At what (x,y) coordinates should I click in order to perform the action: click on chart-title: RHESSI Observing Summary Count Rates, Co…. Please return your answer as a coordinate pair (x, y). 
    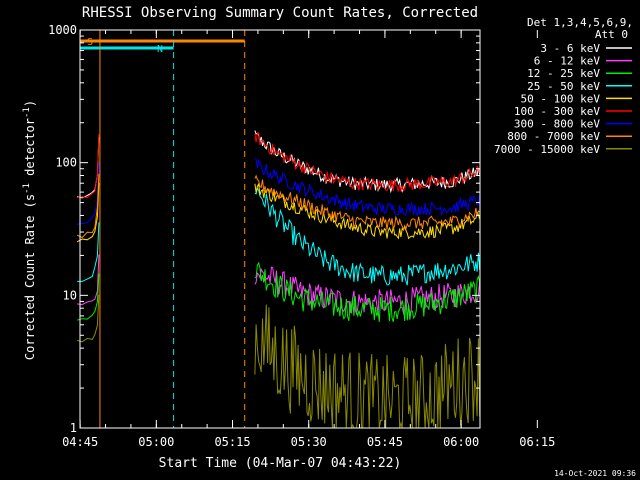
    Looking at the image, I should click on (280, 13).